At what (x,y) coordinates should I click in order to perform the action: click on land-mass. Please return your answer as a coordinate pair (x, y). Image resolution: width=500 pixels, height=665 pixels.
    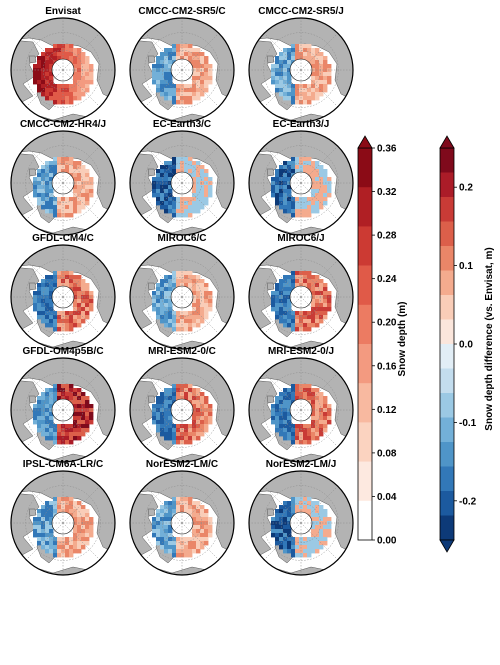
    Looking at the image, I should click on (32, 286).